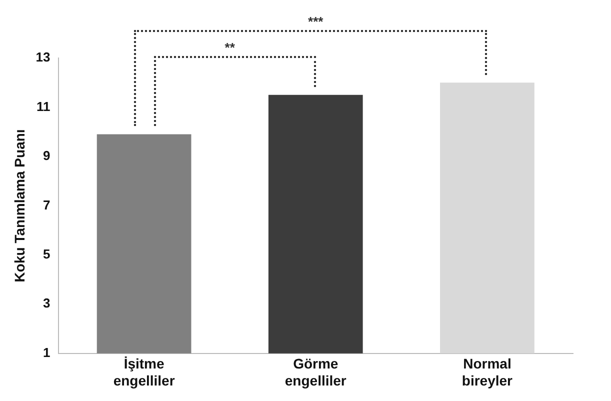 This screenshot has width=611, height=401. I want to click on y-axis-title: Koku Tanımlama Puanı, so click(19, 205).